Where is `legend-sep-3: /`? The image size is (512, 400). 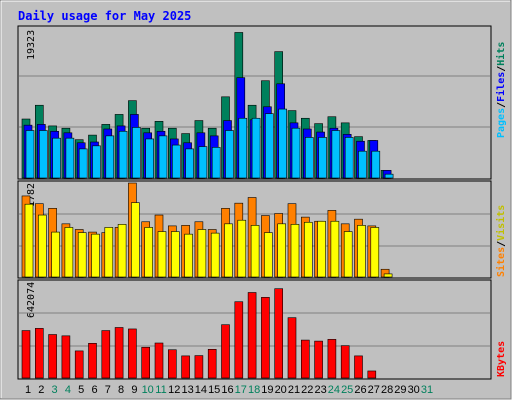
legend-sep-3: / is located at coordinates (501, 244).